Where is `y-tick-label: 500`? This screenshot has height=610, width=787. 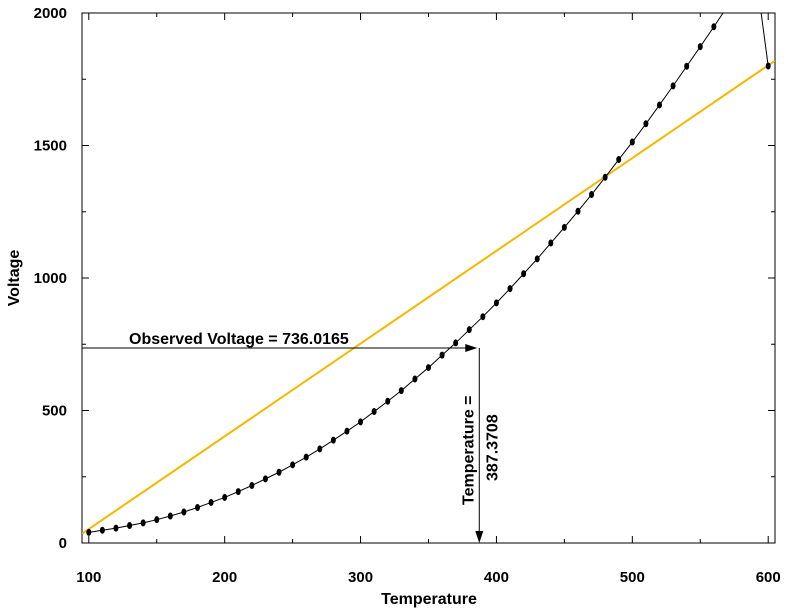 y-tick-label: 500 is located at coordinates (54, 411).